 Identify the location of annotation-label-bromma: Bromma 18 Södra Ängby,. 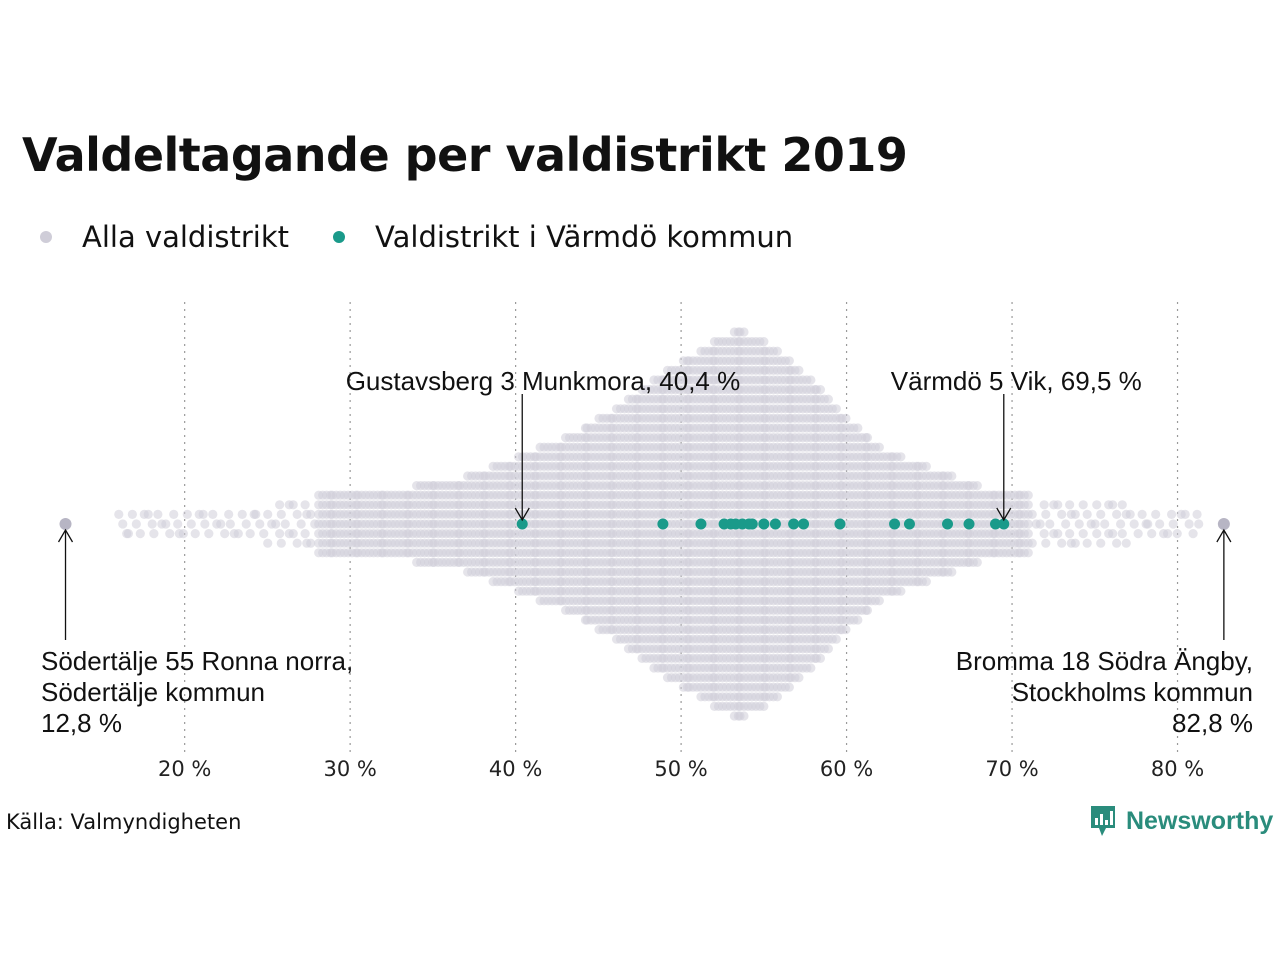
(1104, 661).